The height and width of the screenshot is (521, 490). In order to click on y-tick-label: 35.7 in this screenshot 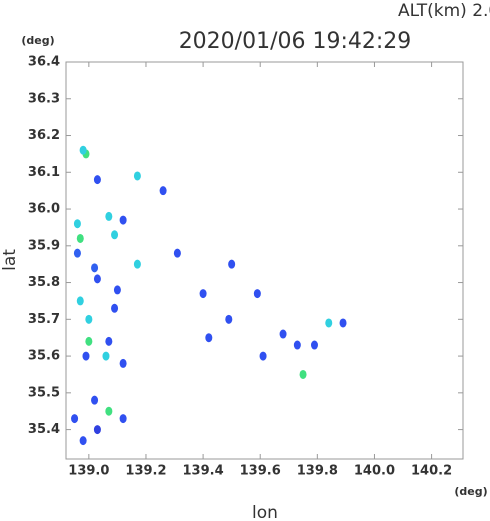, I will do `click(44, 319)`.